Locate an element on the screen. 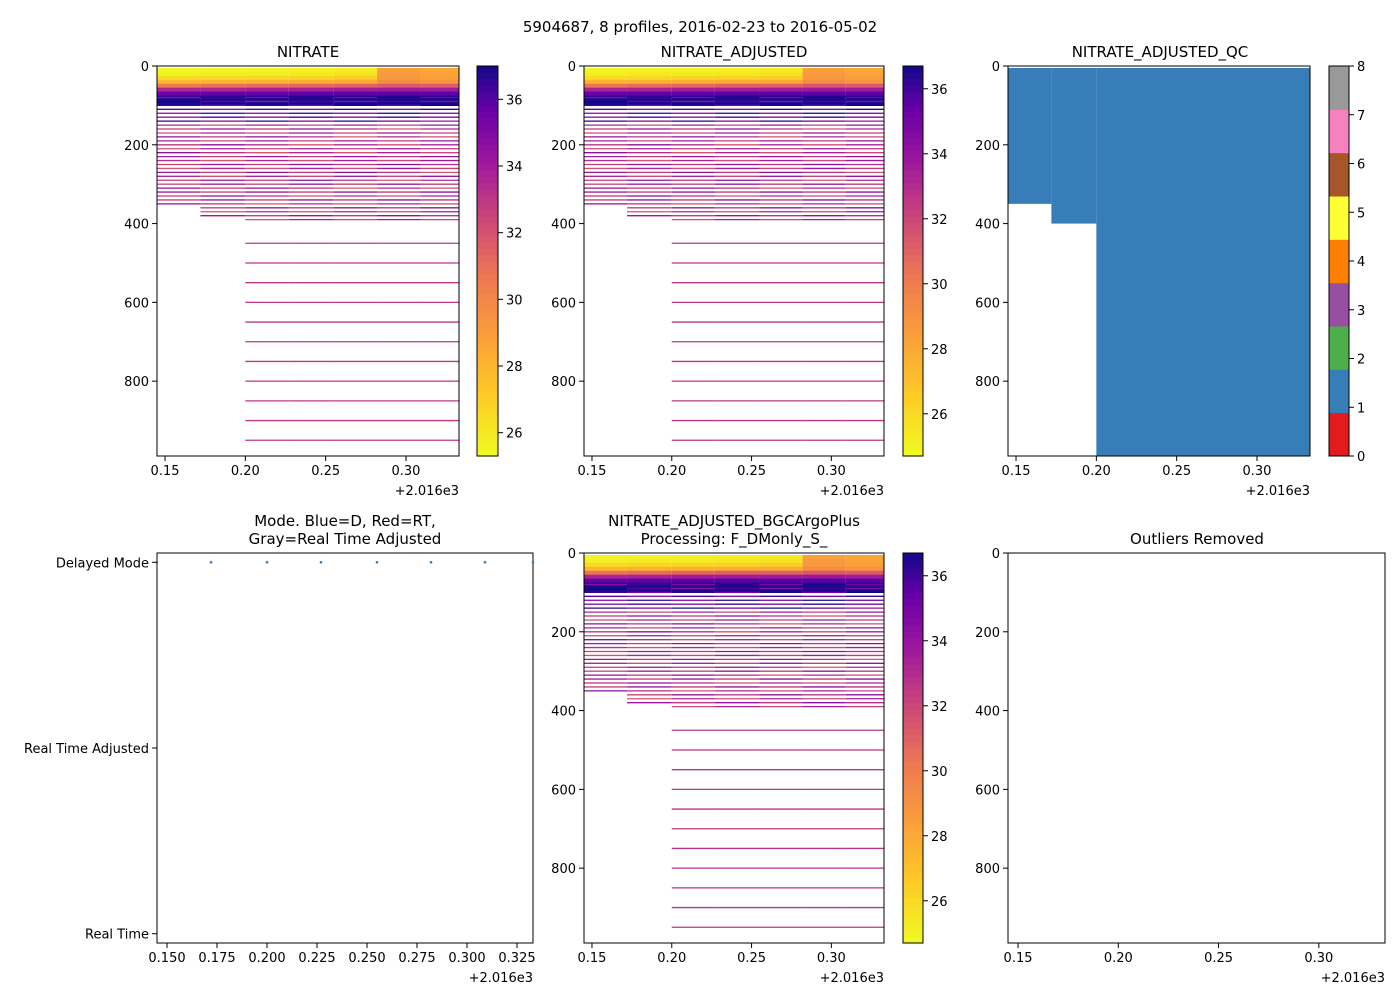  nitrate-title: NITRATE is located at coordinates (308, 52).